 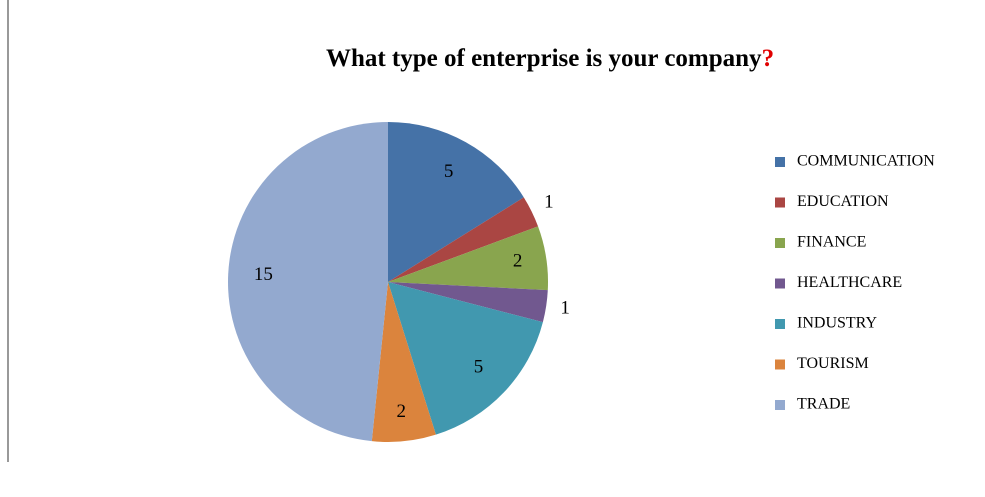 I want to click on chart-title: What type of enterprise is your company?, so click(x=550, y=58).